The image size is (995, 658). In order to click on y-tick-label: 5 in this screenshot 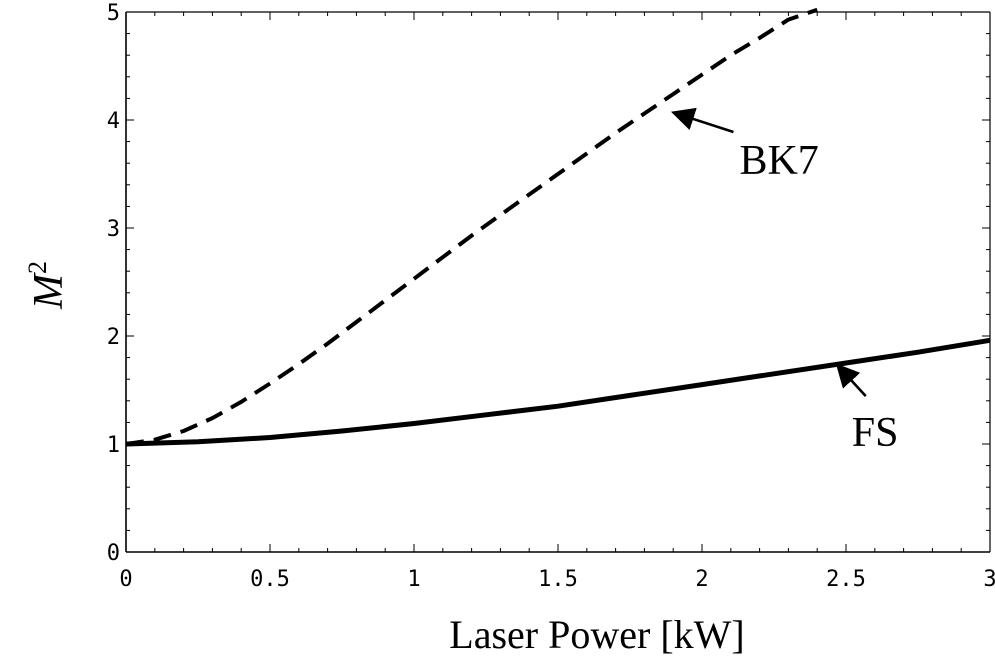, I will do `click(113, 13)`.